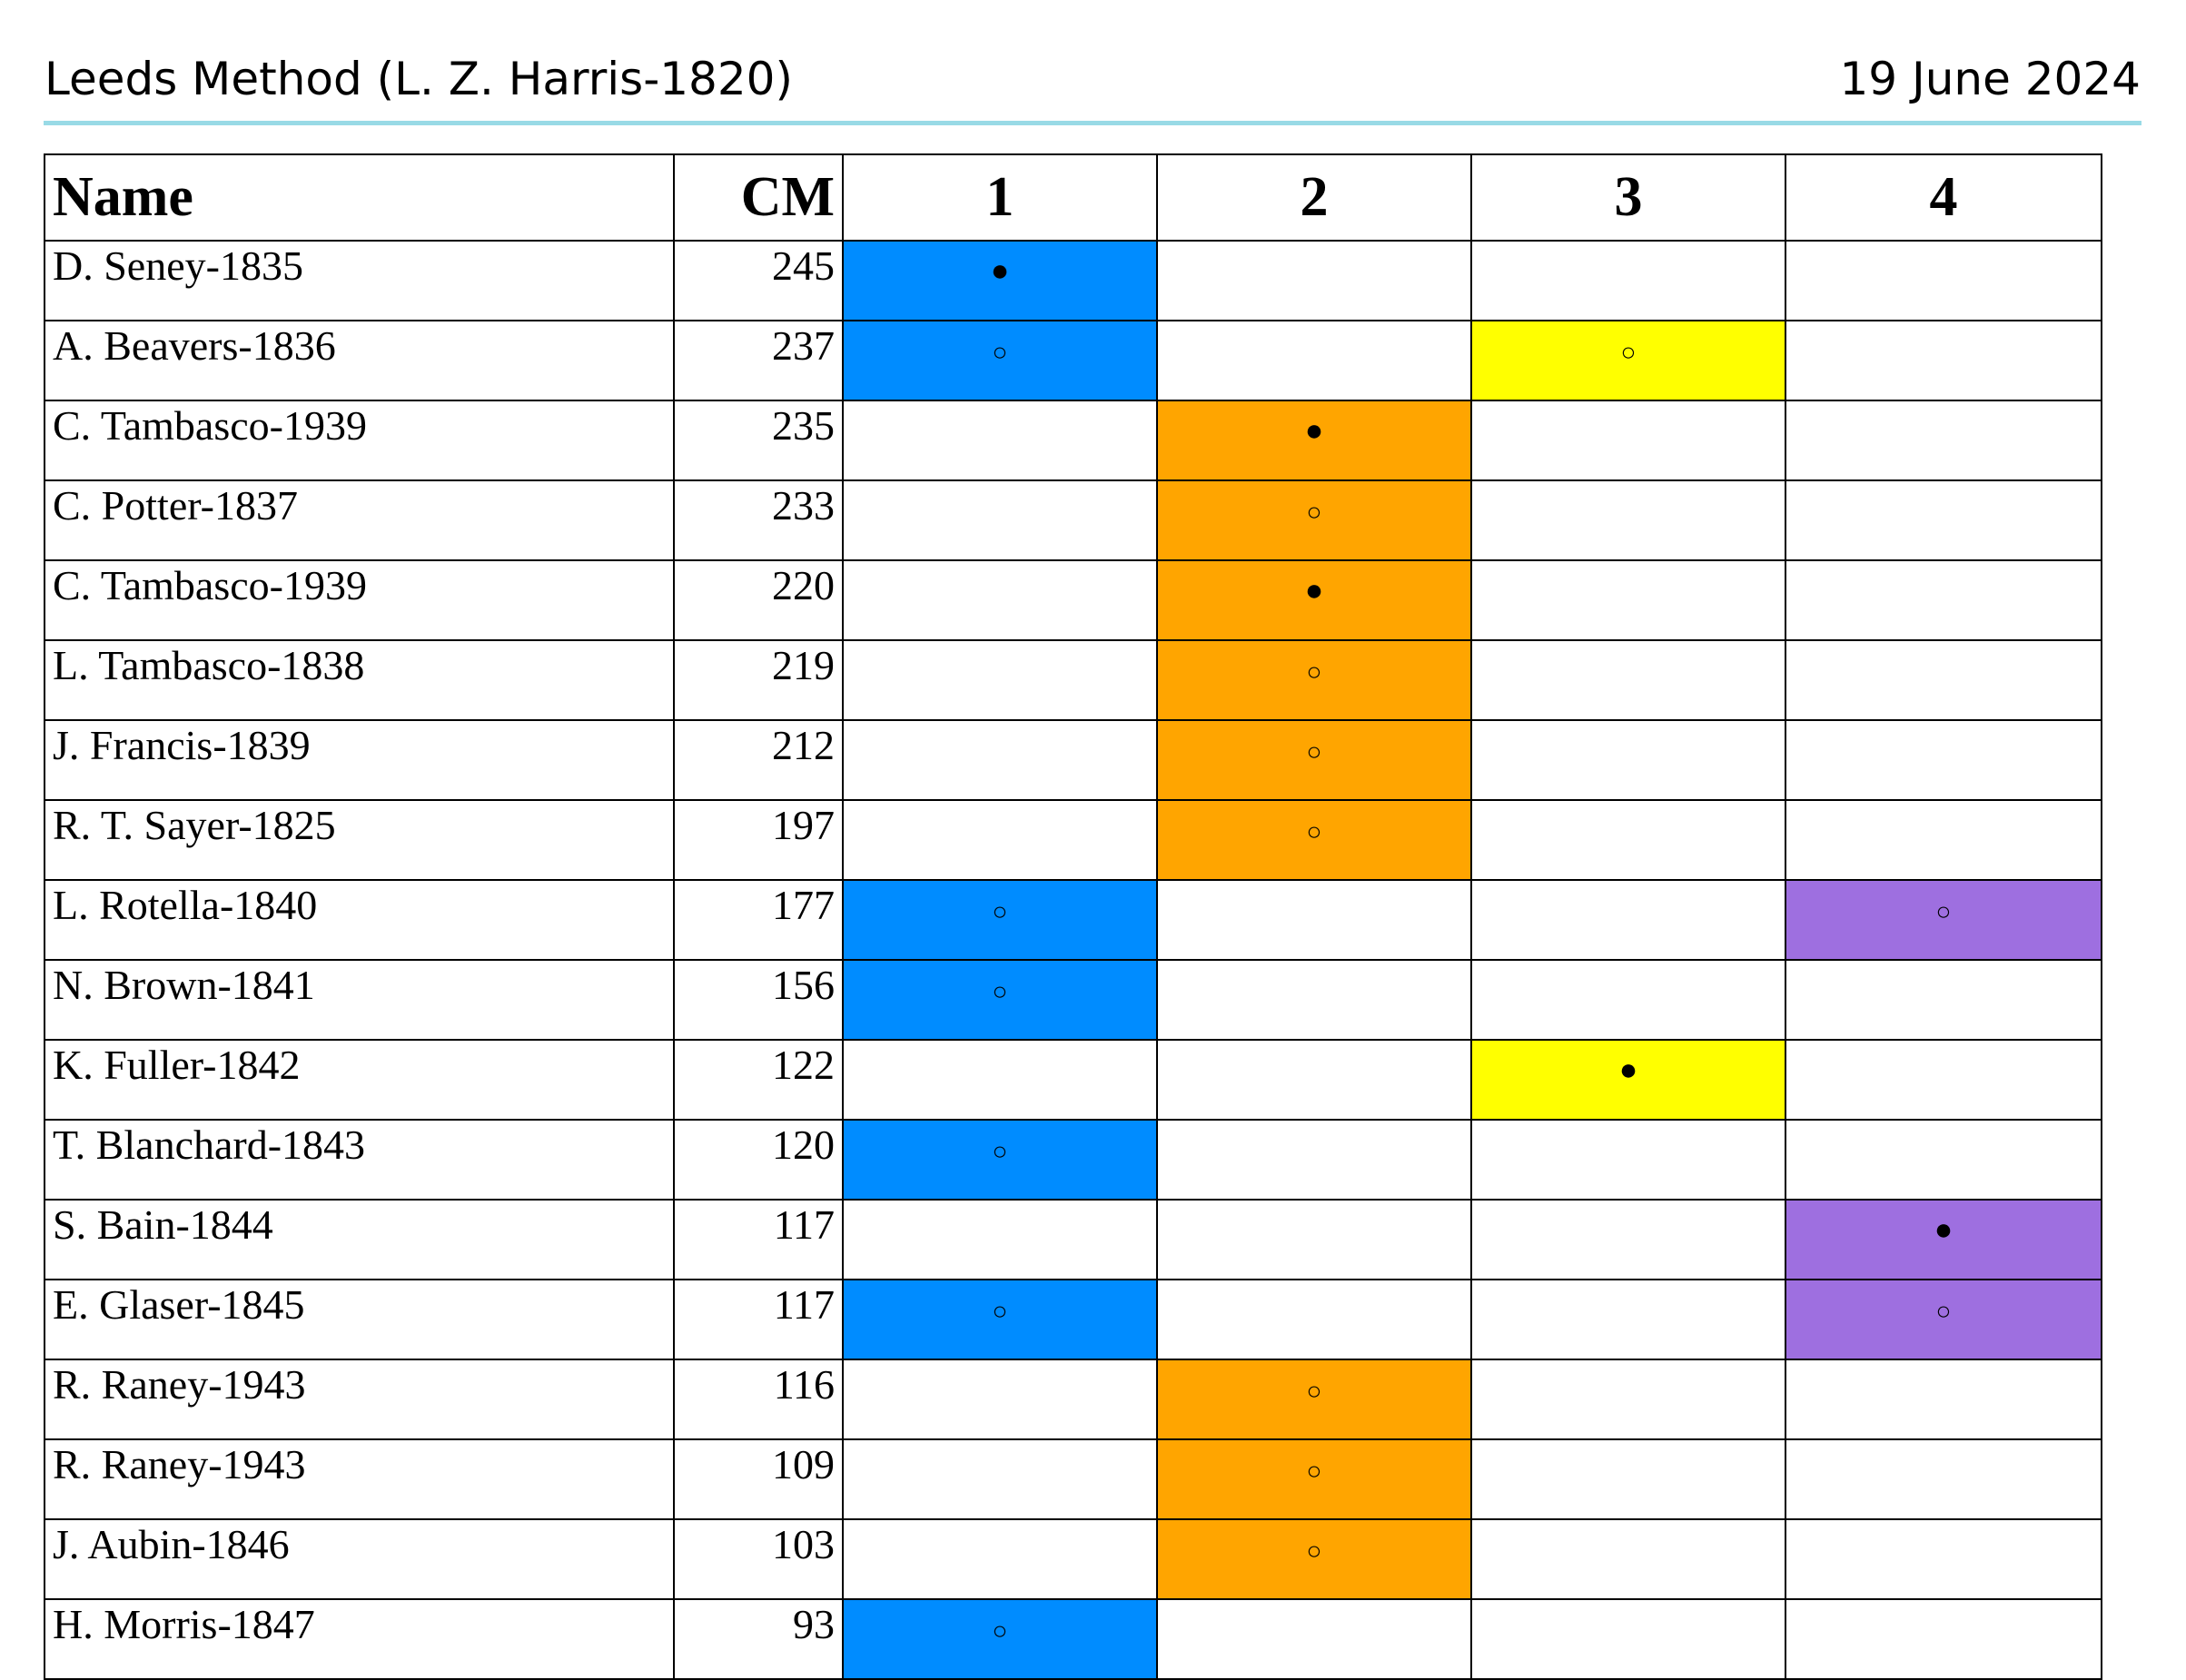  I want to click on match-cm: 103, so click(758, 1559).